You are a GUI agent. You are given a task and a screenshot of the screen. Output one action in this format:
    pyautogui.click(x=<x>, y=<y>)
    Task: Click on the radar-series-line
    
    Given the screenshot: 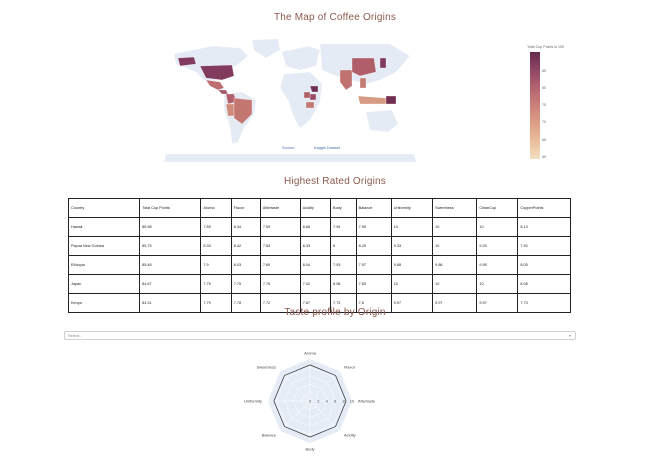 What is the action you would take?
    pyautogui.click(x=310, y=401)
    